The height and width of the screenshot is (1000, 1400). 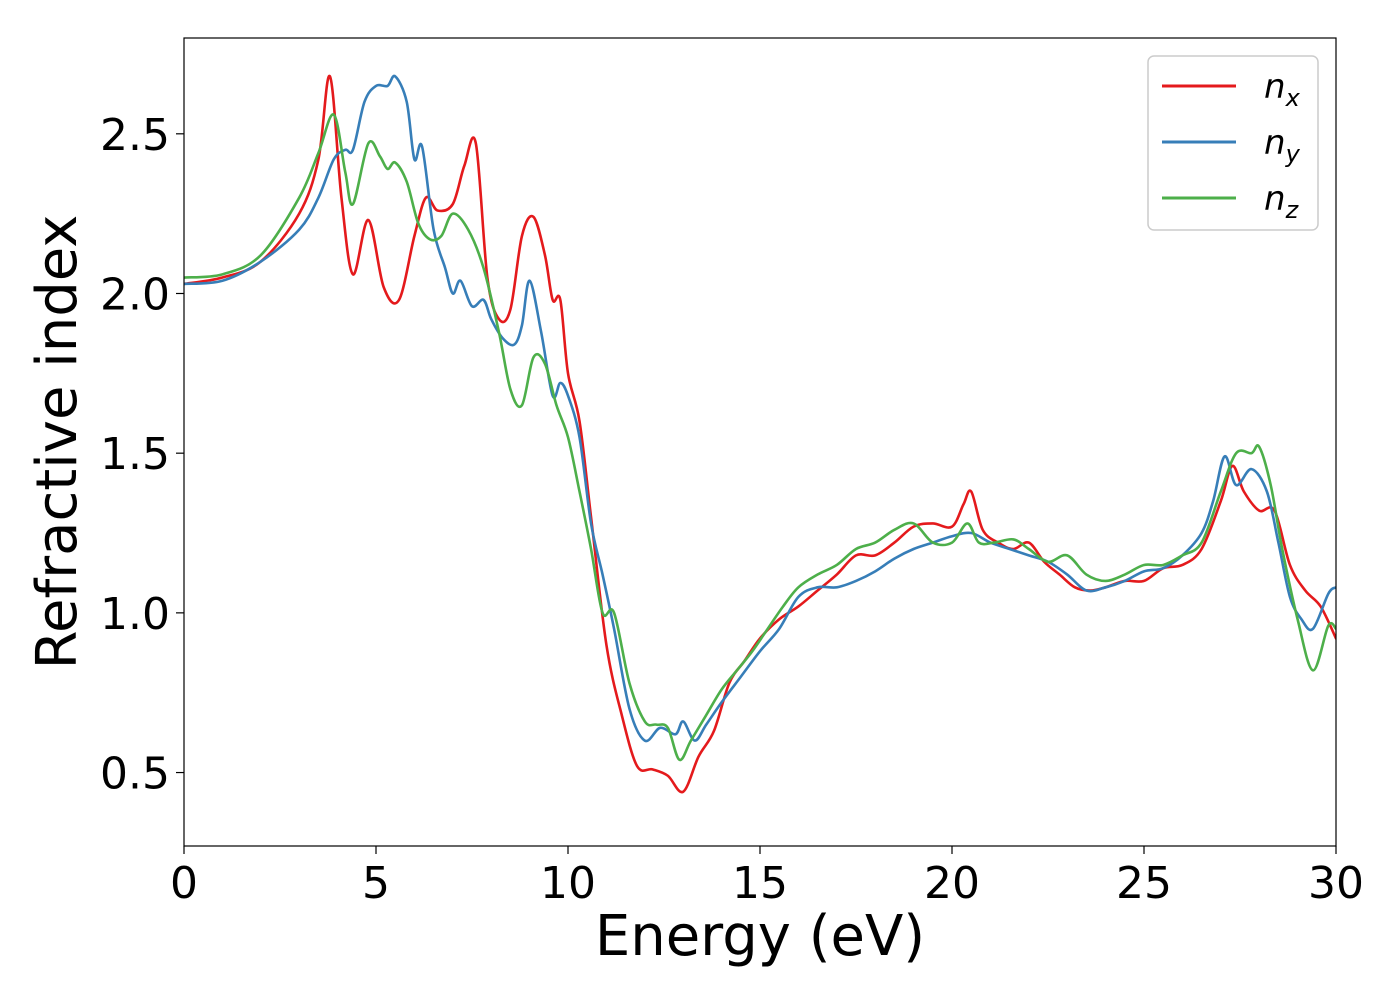 What do you see at coordinates (1336, 883) in the screenshot?
I see `x-tick-label: 30` at bounding box center [1336, 883].